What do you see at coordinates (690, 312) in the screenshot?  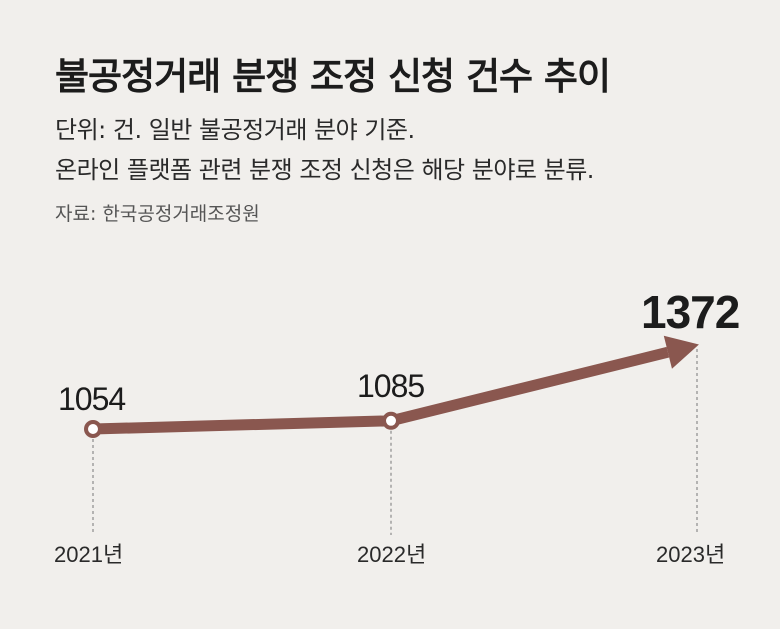 I see `data-label-3: 1372` at bounding box center [690, 312].